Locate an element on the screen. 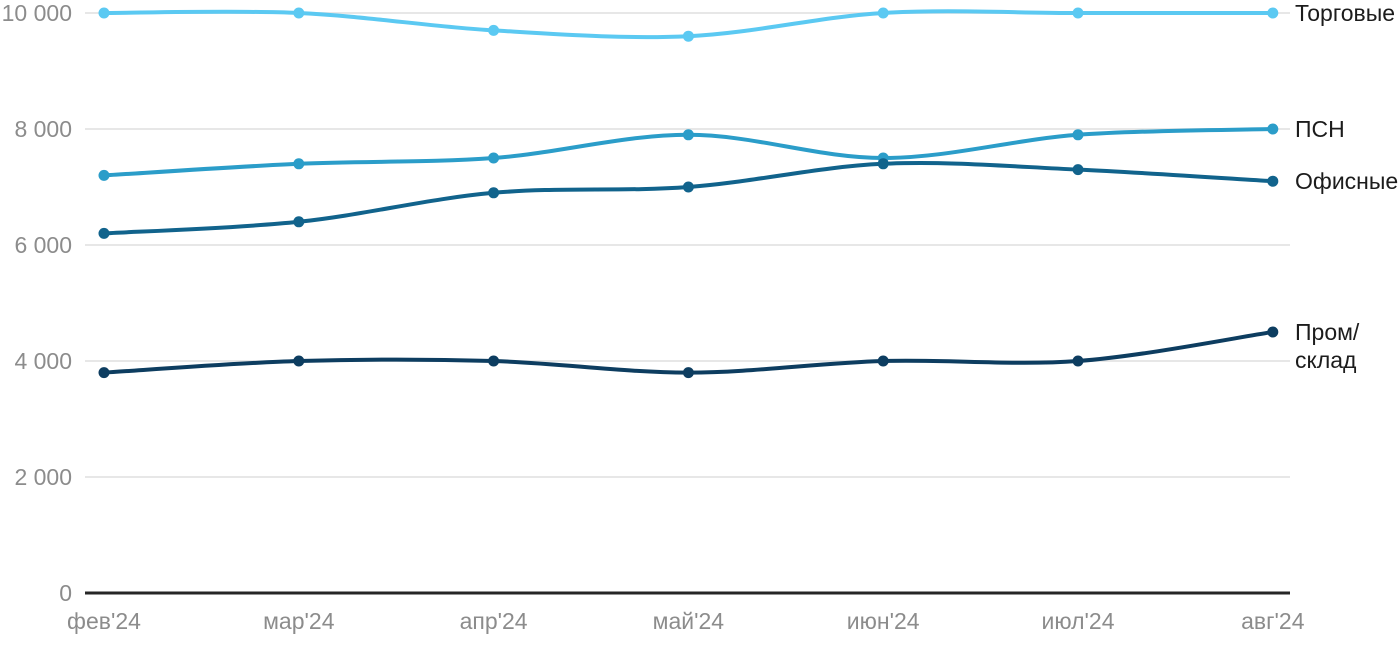 This screenshot has width=1400, height=655. y-axis-labels: 0 2 000 4 000 6 000 8 000 10 000 is located at coordinates (37, 303).